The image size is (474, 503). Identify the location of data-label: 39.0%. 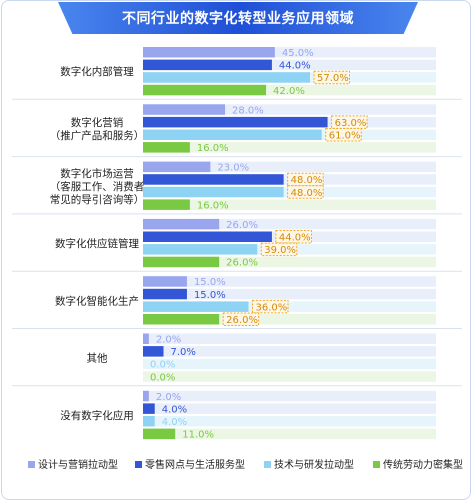
(280, 250).